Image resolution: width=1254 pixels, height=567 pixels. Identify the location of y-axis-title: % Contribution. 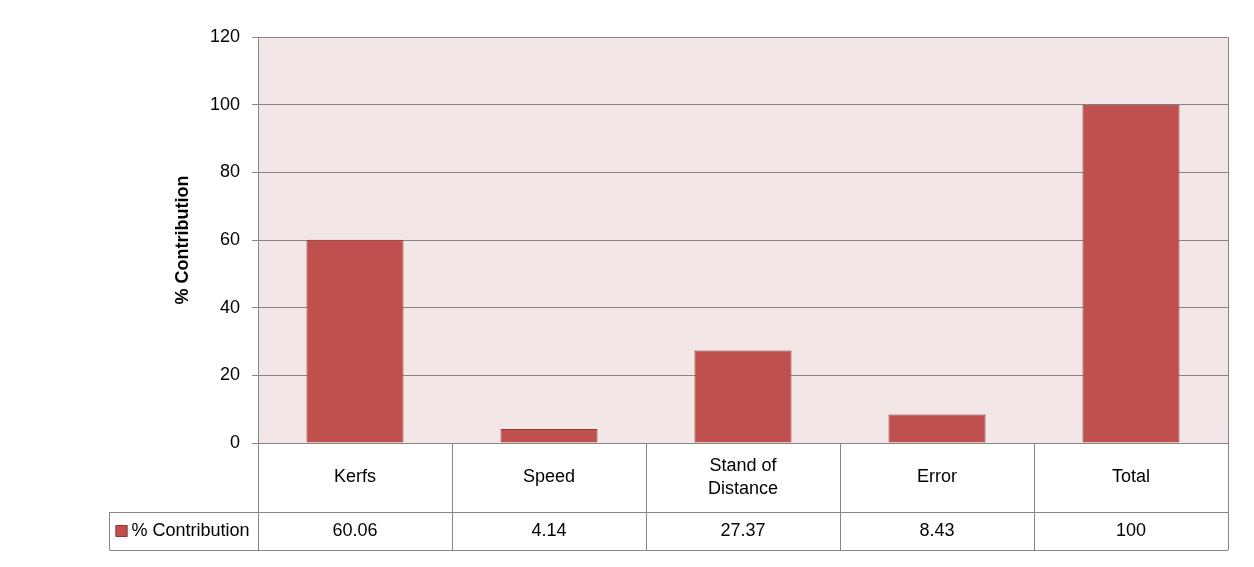
(181, 240).